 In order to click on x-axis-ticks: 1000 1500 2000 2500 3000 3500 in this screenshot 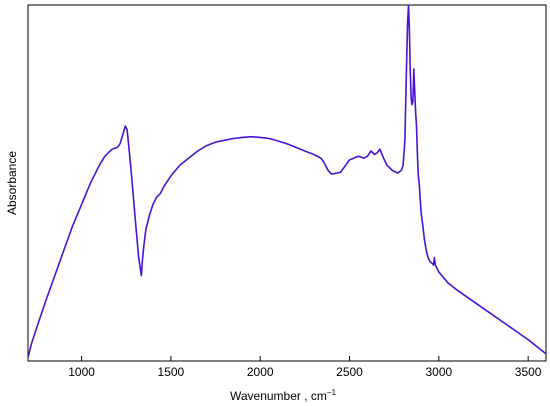, I will do `click(305, 367)`.